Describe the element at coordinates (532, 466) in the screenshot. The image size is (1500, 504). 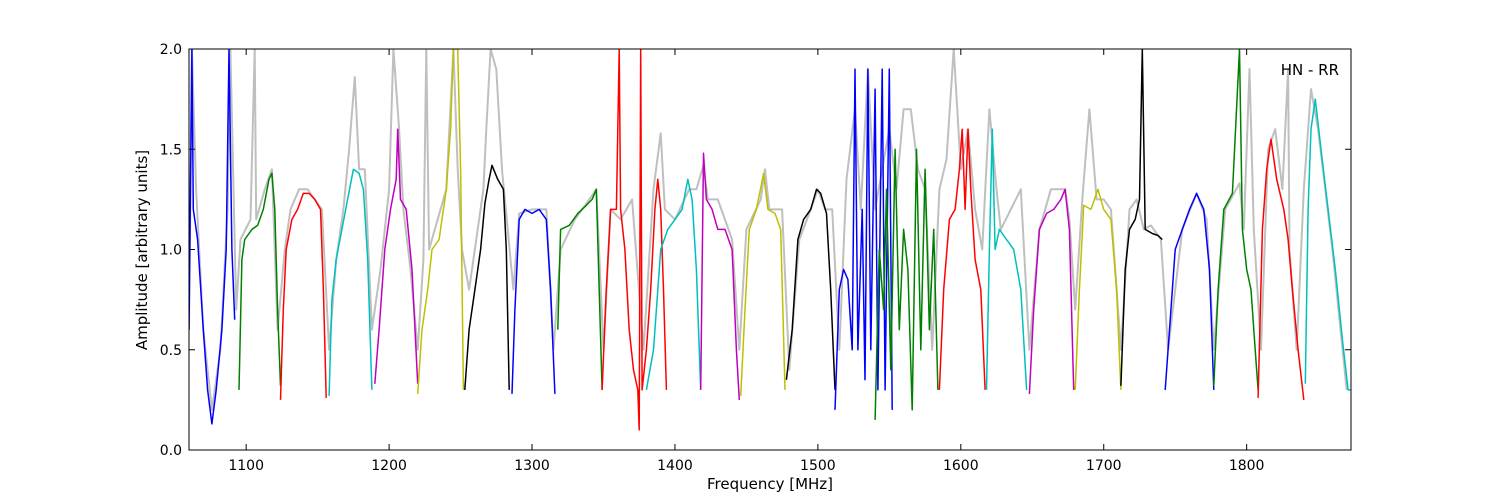
I see `x-tick-label: 1300` at that location.